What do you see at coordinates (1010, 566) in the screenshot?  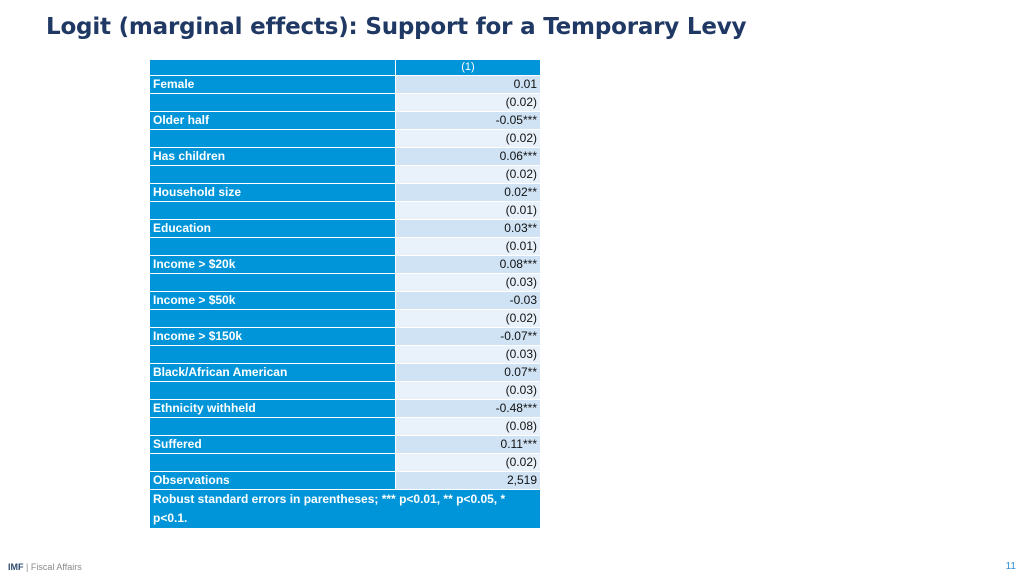 I see `page-number: 11` at bounding box center [1010, 566].